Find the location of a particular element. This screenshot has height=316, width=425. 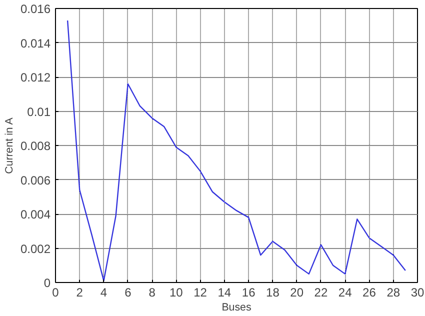

x-tick-label: 6 is located at coordinates (128, 293).